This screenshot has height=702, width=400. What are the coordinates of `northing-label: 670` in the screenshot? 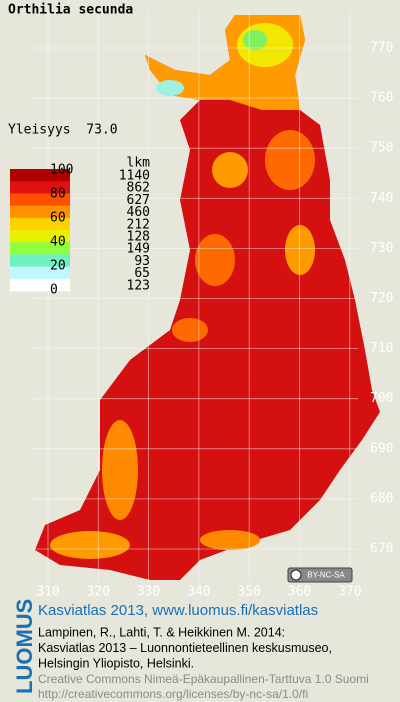 It's located at (381, 549).